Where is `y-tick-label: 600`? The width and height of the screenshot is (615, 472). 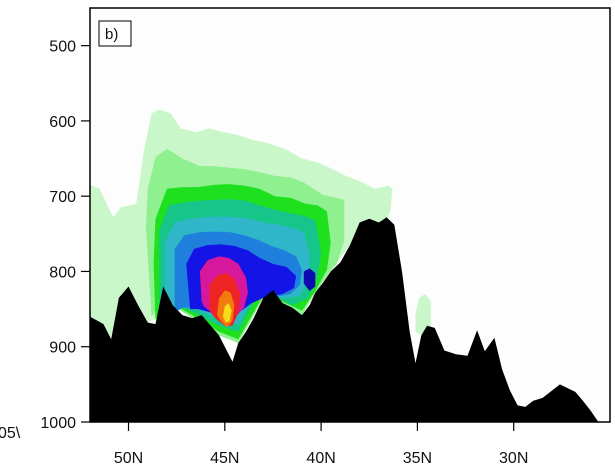 y-tick-label: 600 is located at coordinates (62, 122).